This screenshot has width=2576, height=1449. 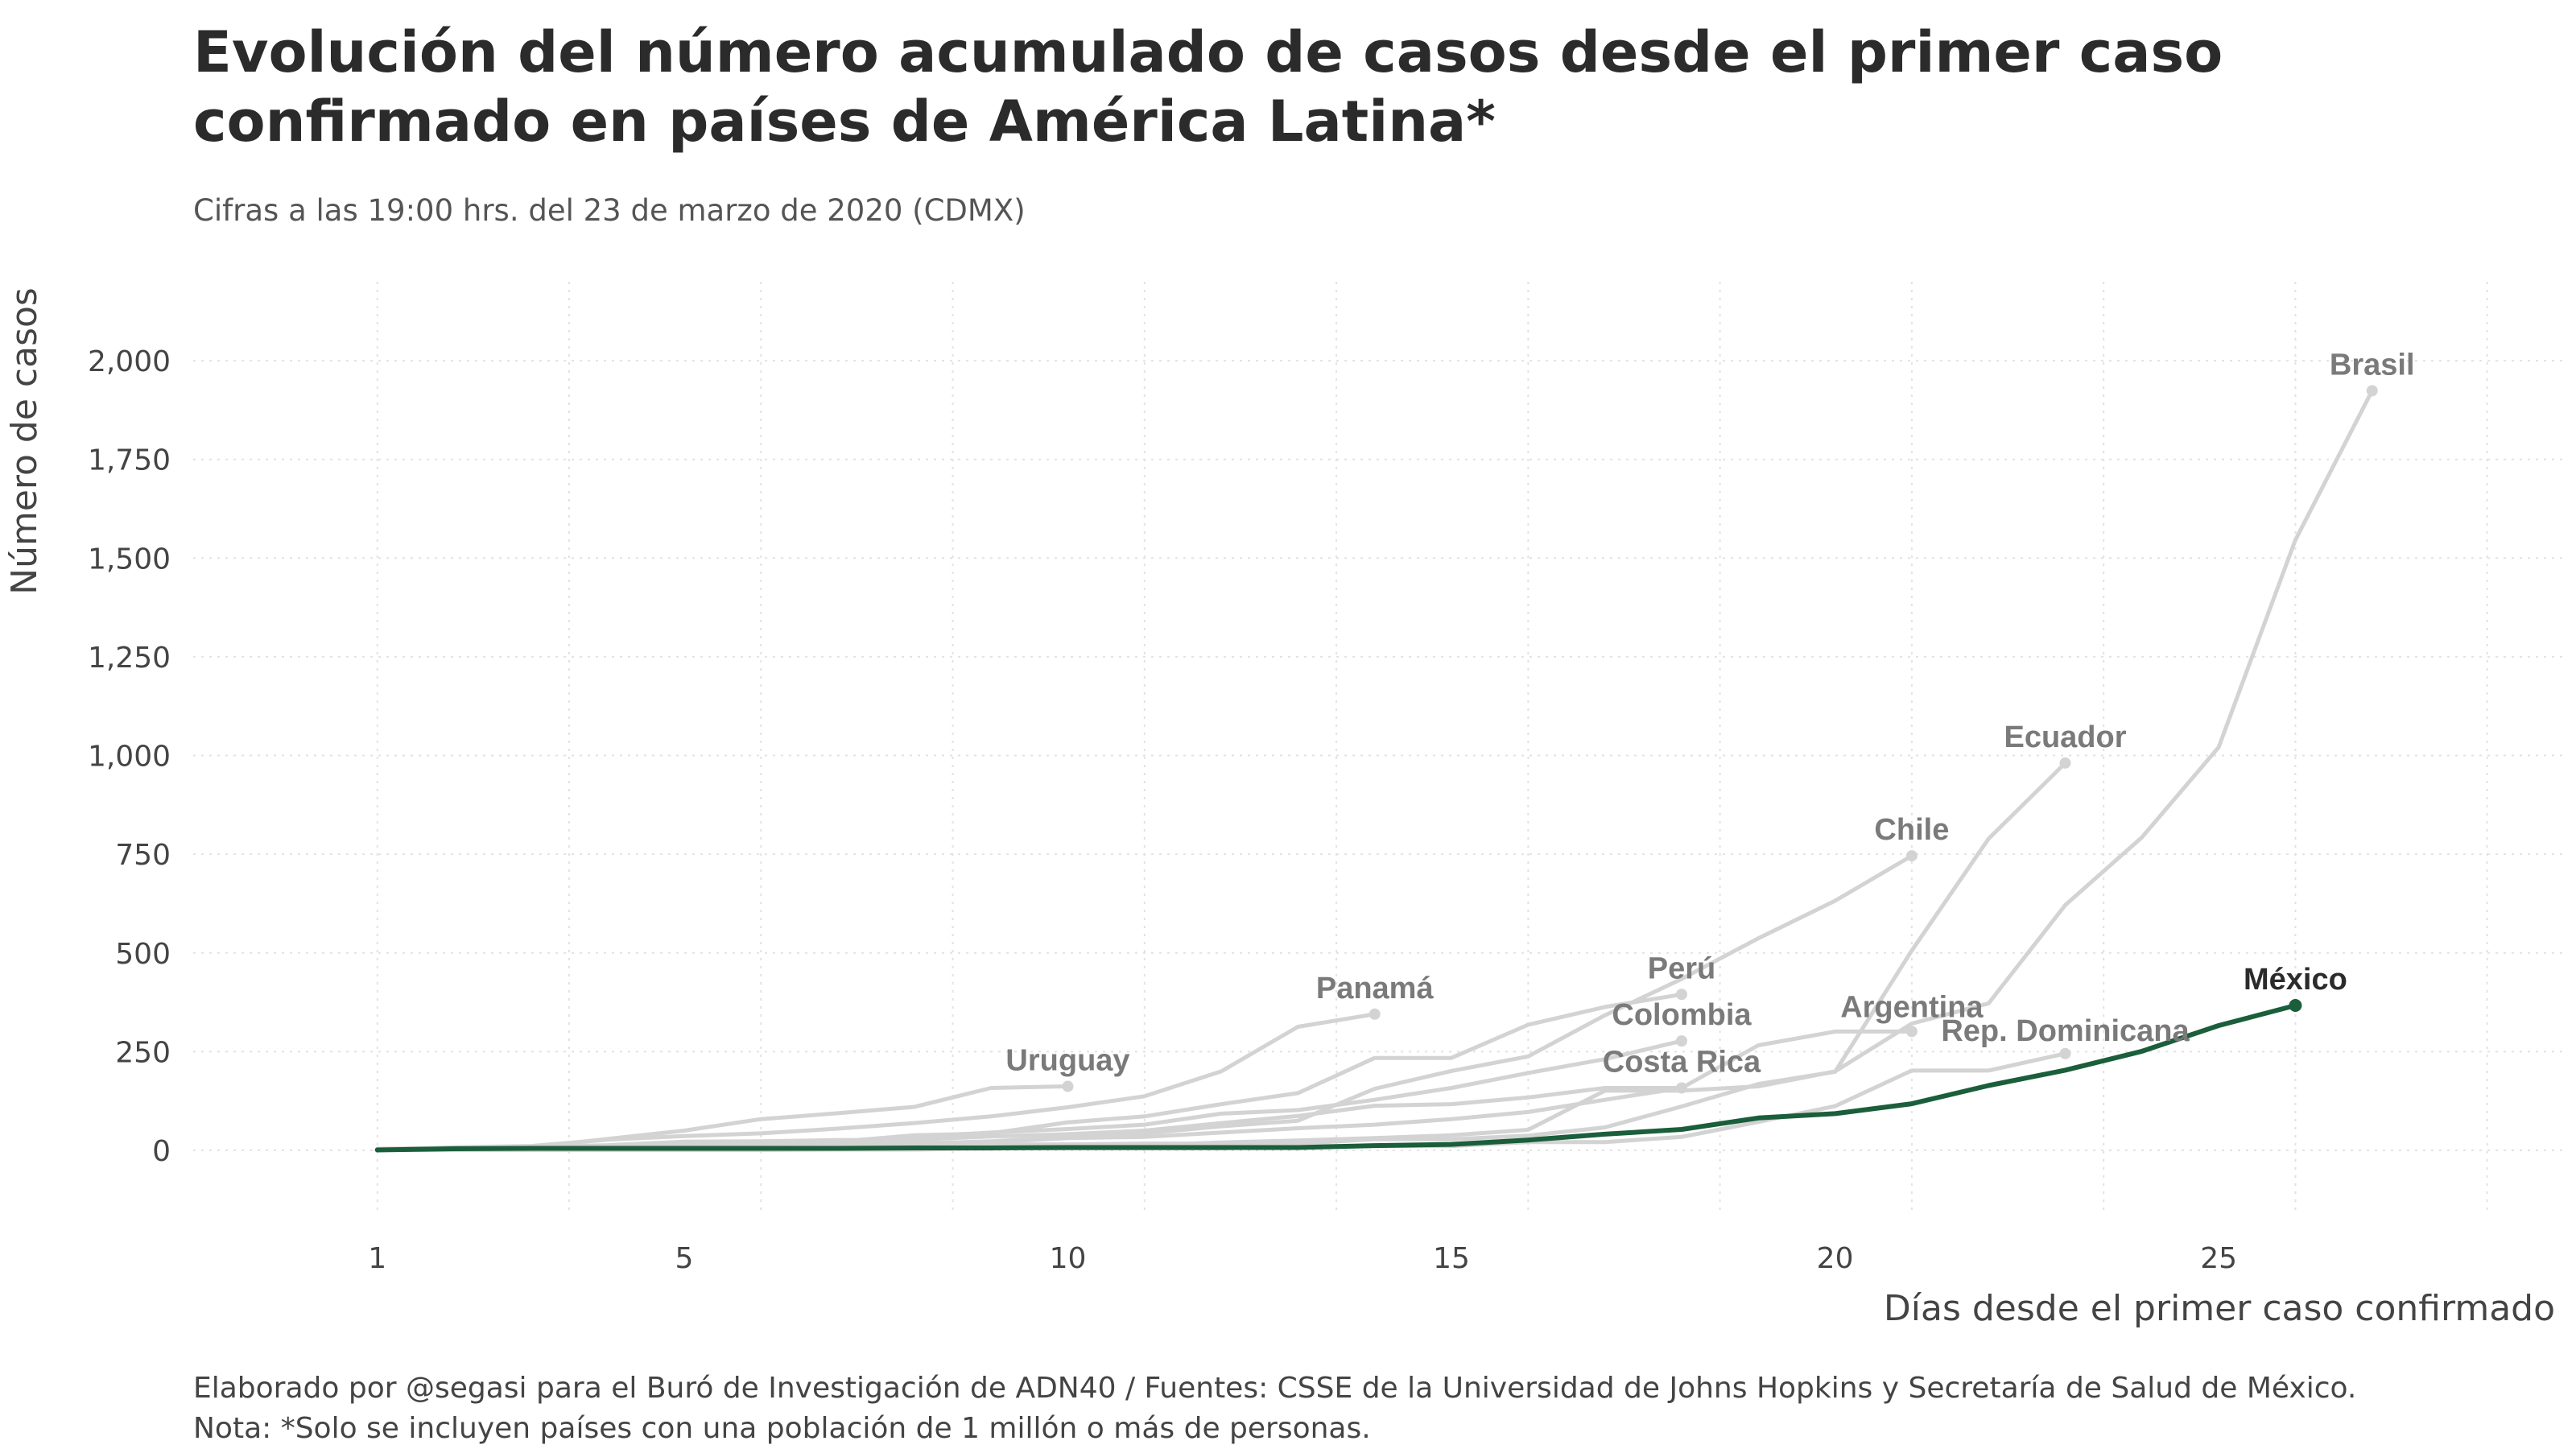 What do you see at coordinates (1835, 1258) in the screenshot?
I see `x-tick-label: 20` at bounding box center [1835, 1258].